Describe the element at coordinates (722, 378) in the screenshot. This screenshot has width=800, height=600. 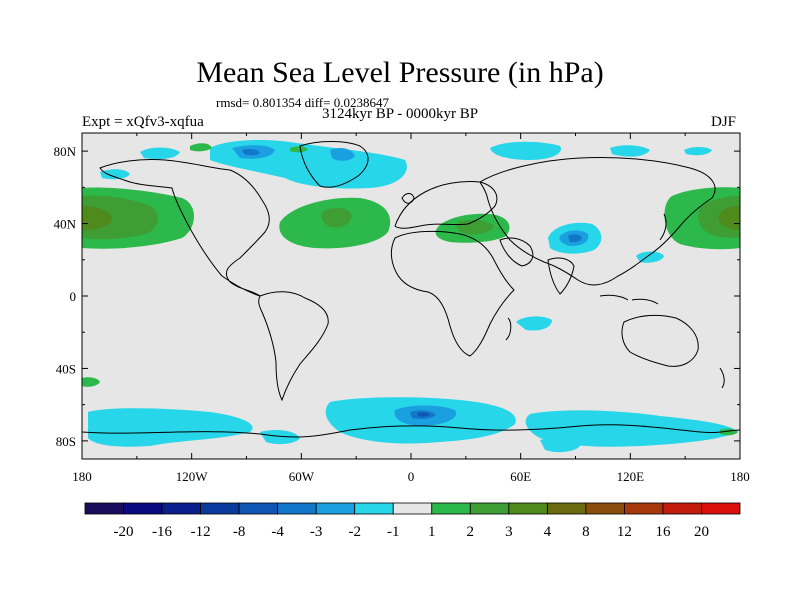
I see `coast-new-zealand` at that location.